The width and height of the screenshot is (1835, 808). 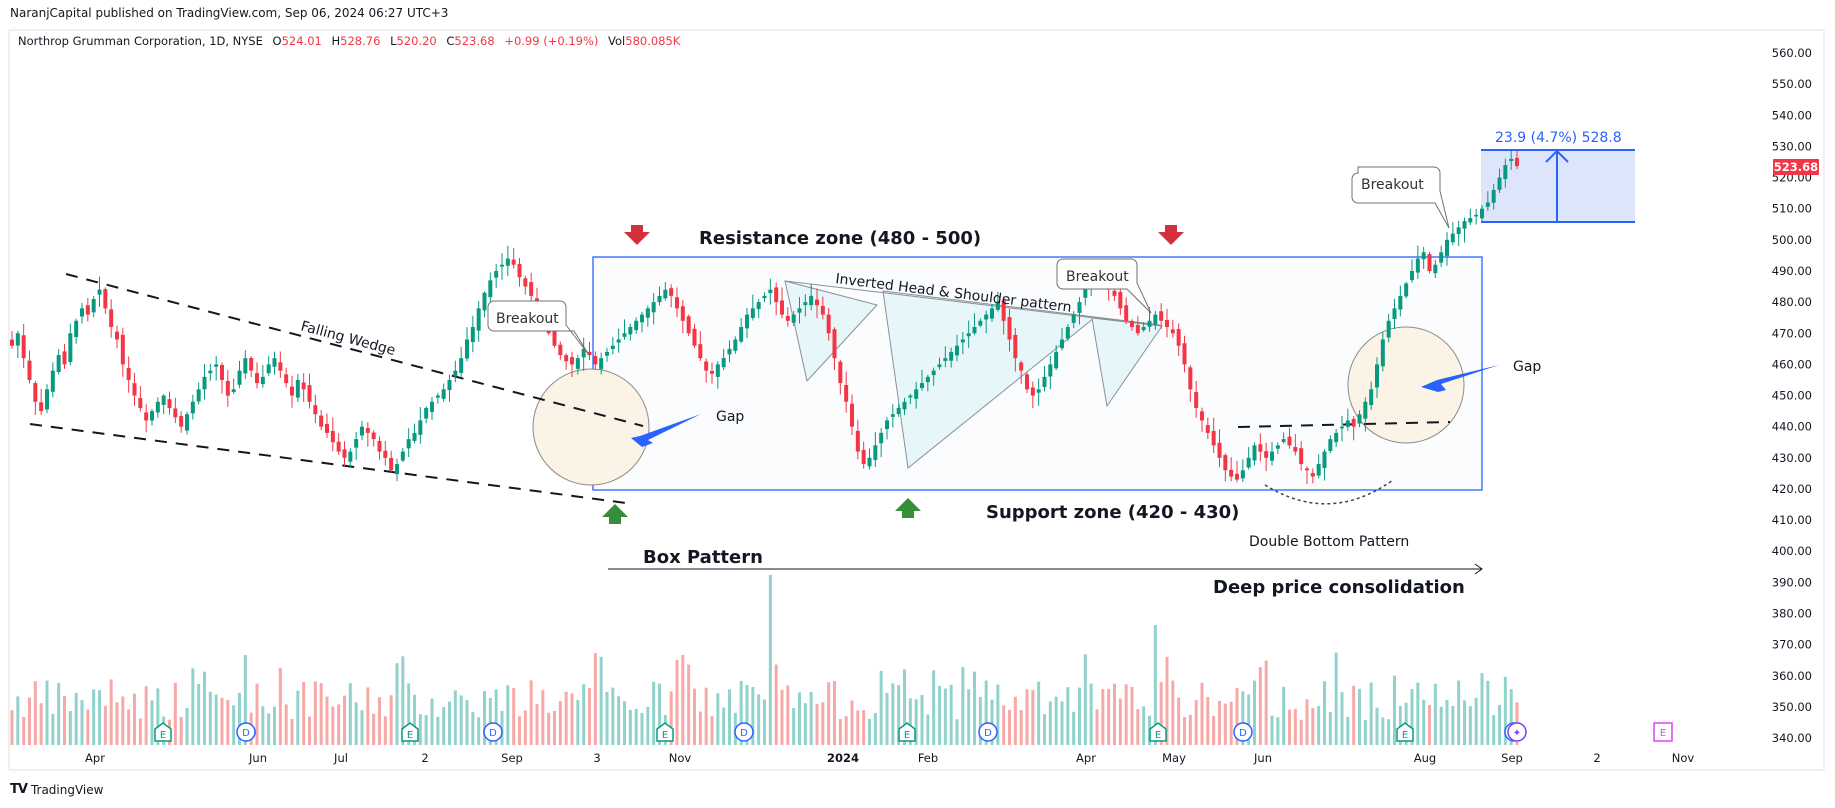 I want to click on breakout-label-2: Breakout, so click(x=1097, y=277).